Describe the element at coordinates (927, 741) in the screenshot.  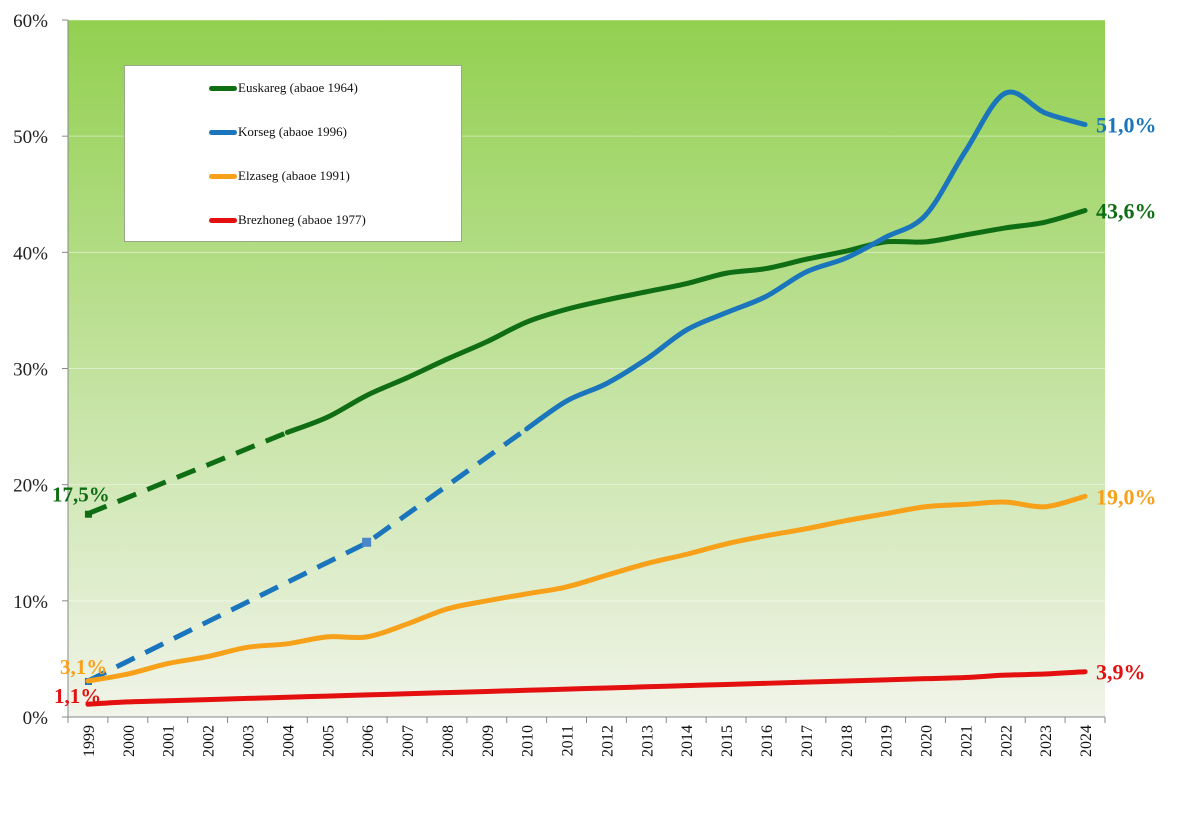
I see `x-tick-label: 2020` at that location.